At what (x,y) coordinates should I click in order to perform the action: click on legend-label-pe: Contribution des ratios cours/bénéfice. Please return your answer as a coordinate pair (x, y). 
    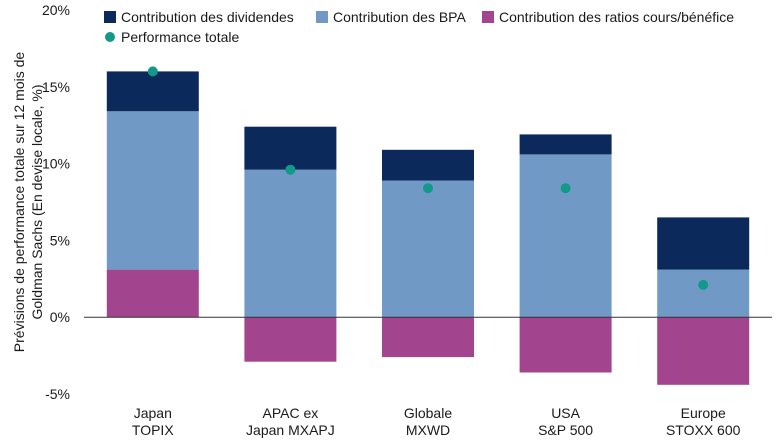
    Looking at the image, I should click on (616, 17).